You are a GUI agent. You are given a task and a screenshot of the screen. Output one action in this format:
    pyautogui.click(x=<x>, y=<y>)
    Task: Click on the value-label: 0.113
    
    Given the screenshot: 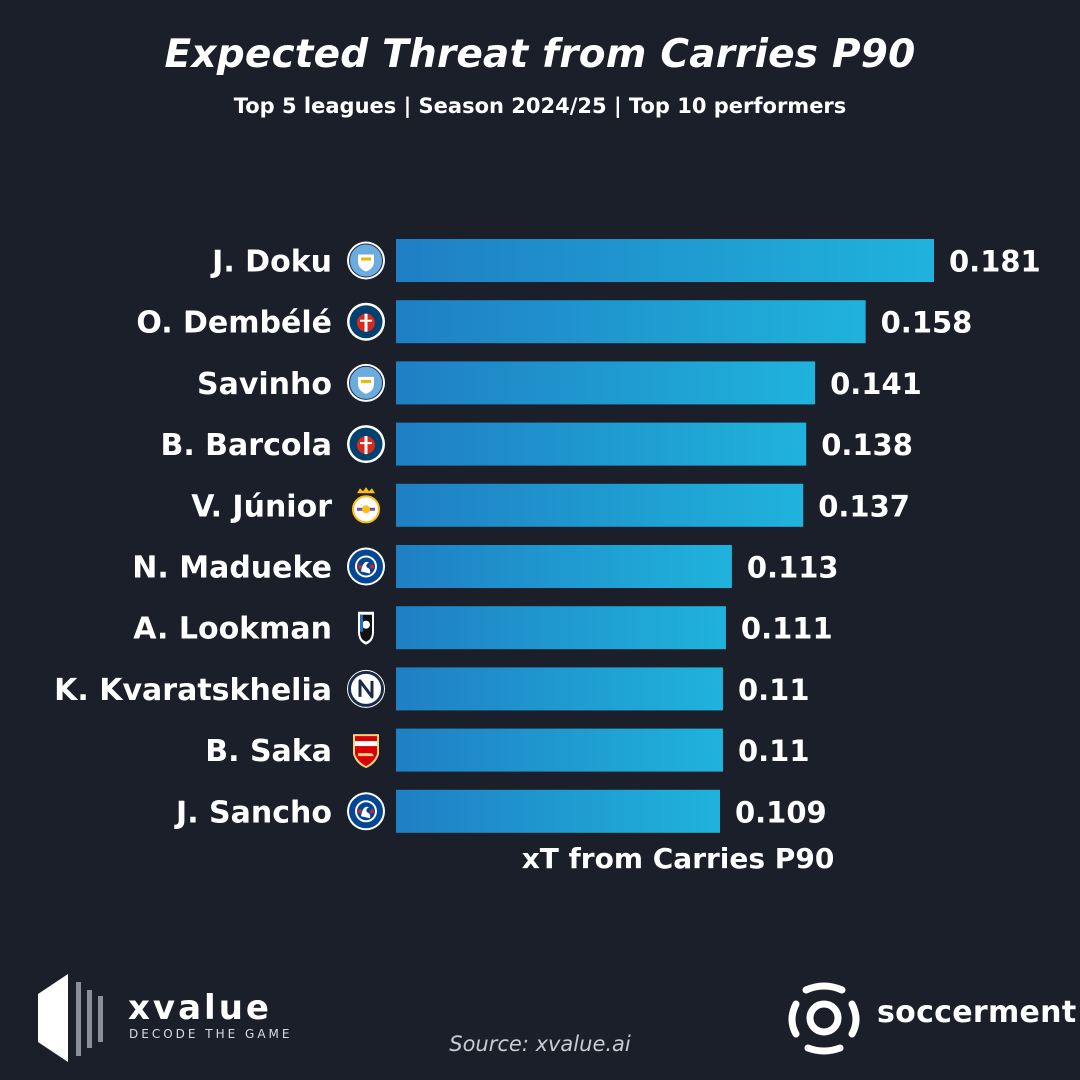 What is the action you would take?
    pyautogui.click(x=793, y=568)
    